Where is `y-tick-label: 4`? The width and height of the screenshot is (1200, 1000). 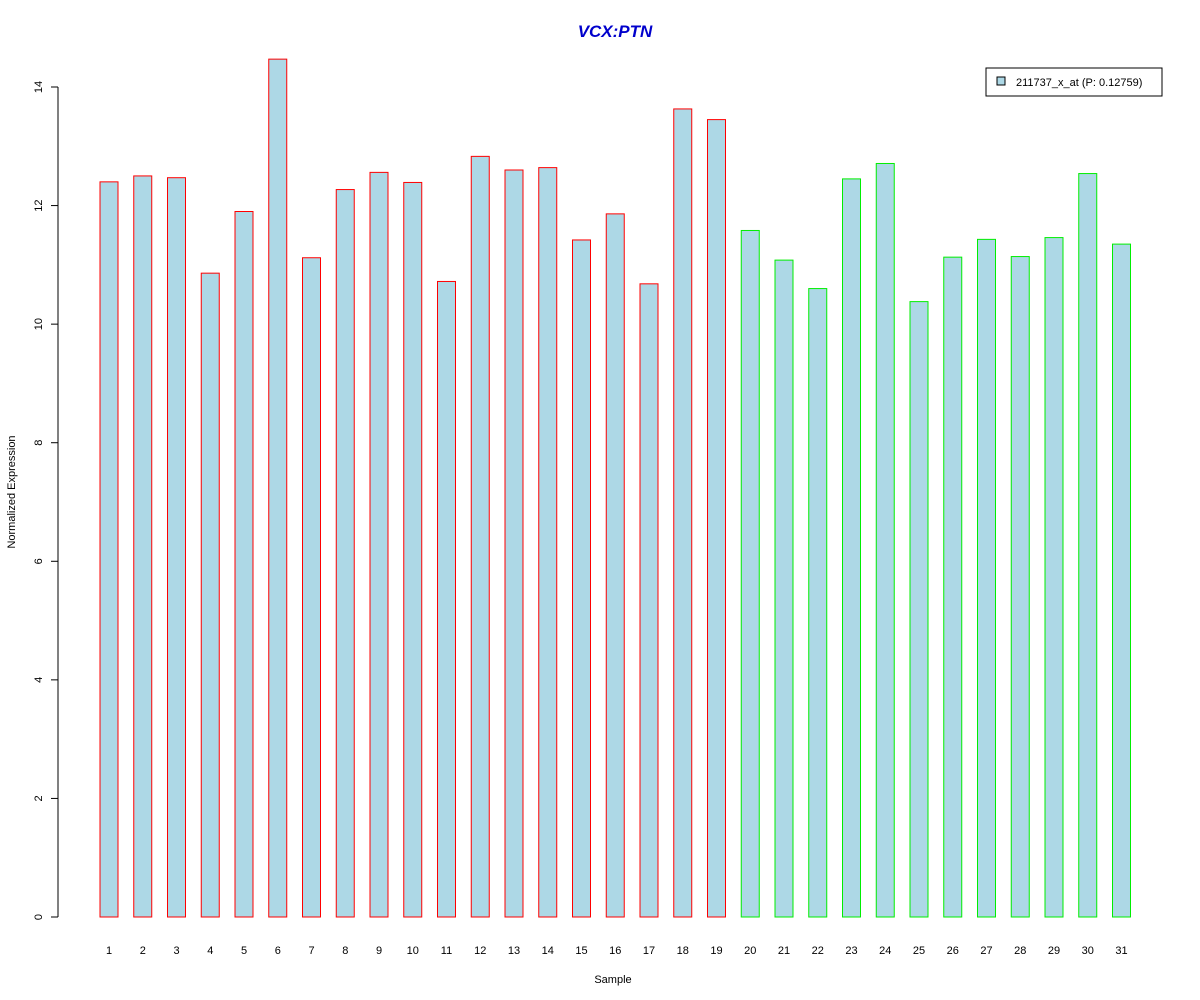
y-tick-label: 4 is located at coordinates (39, 680).